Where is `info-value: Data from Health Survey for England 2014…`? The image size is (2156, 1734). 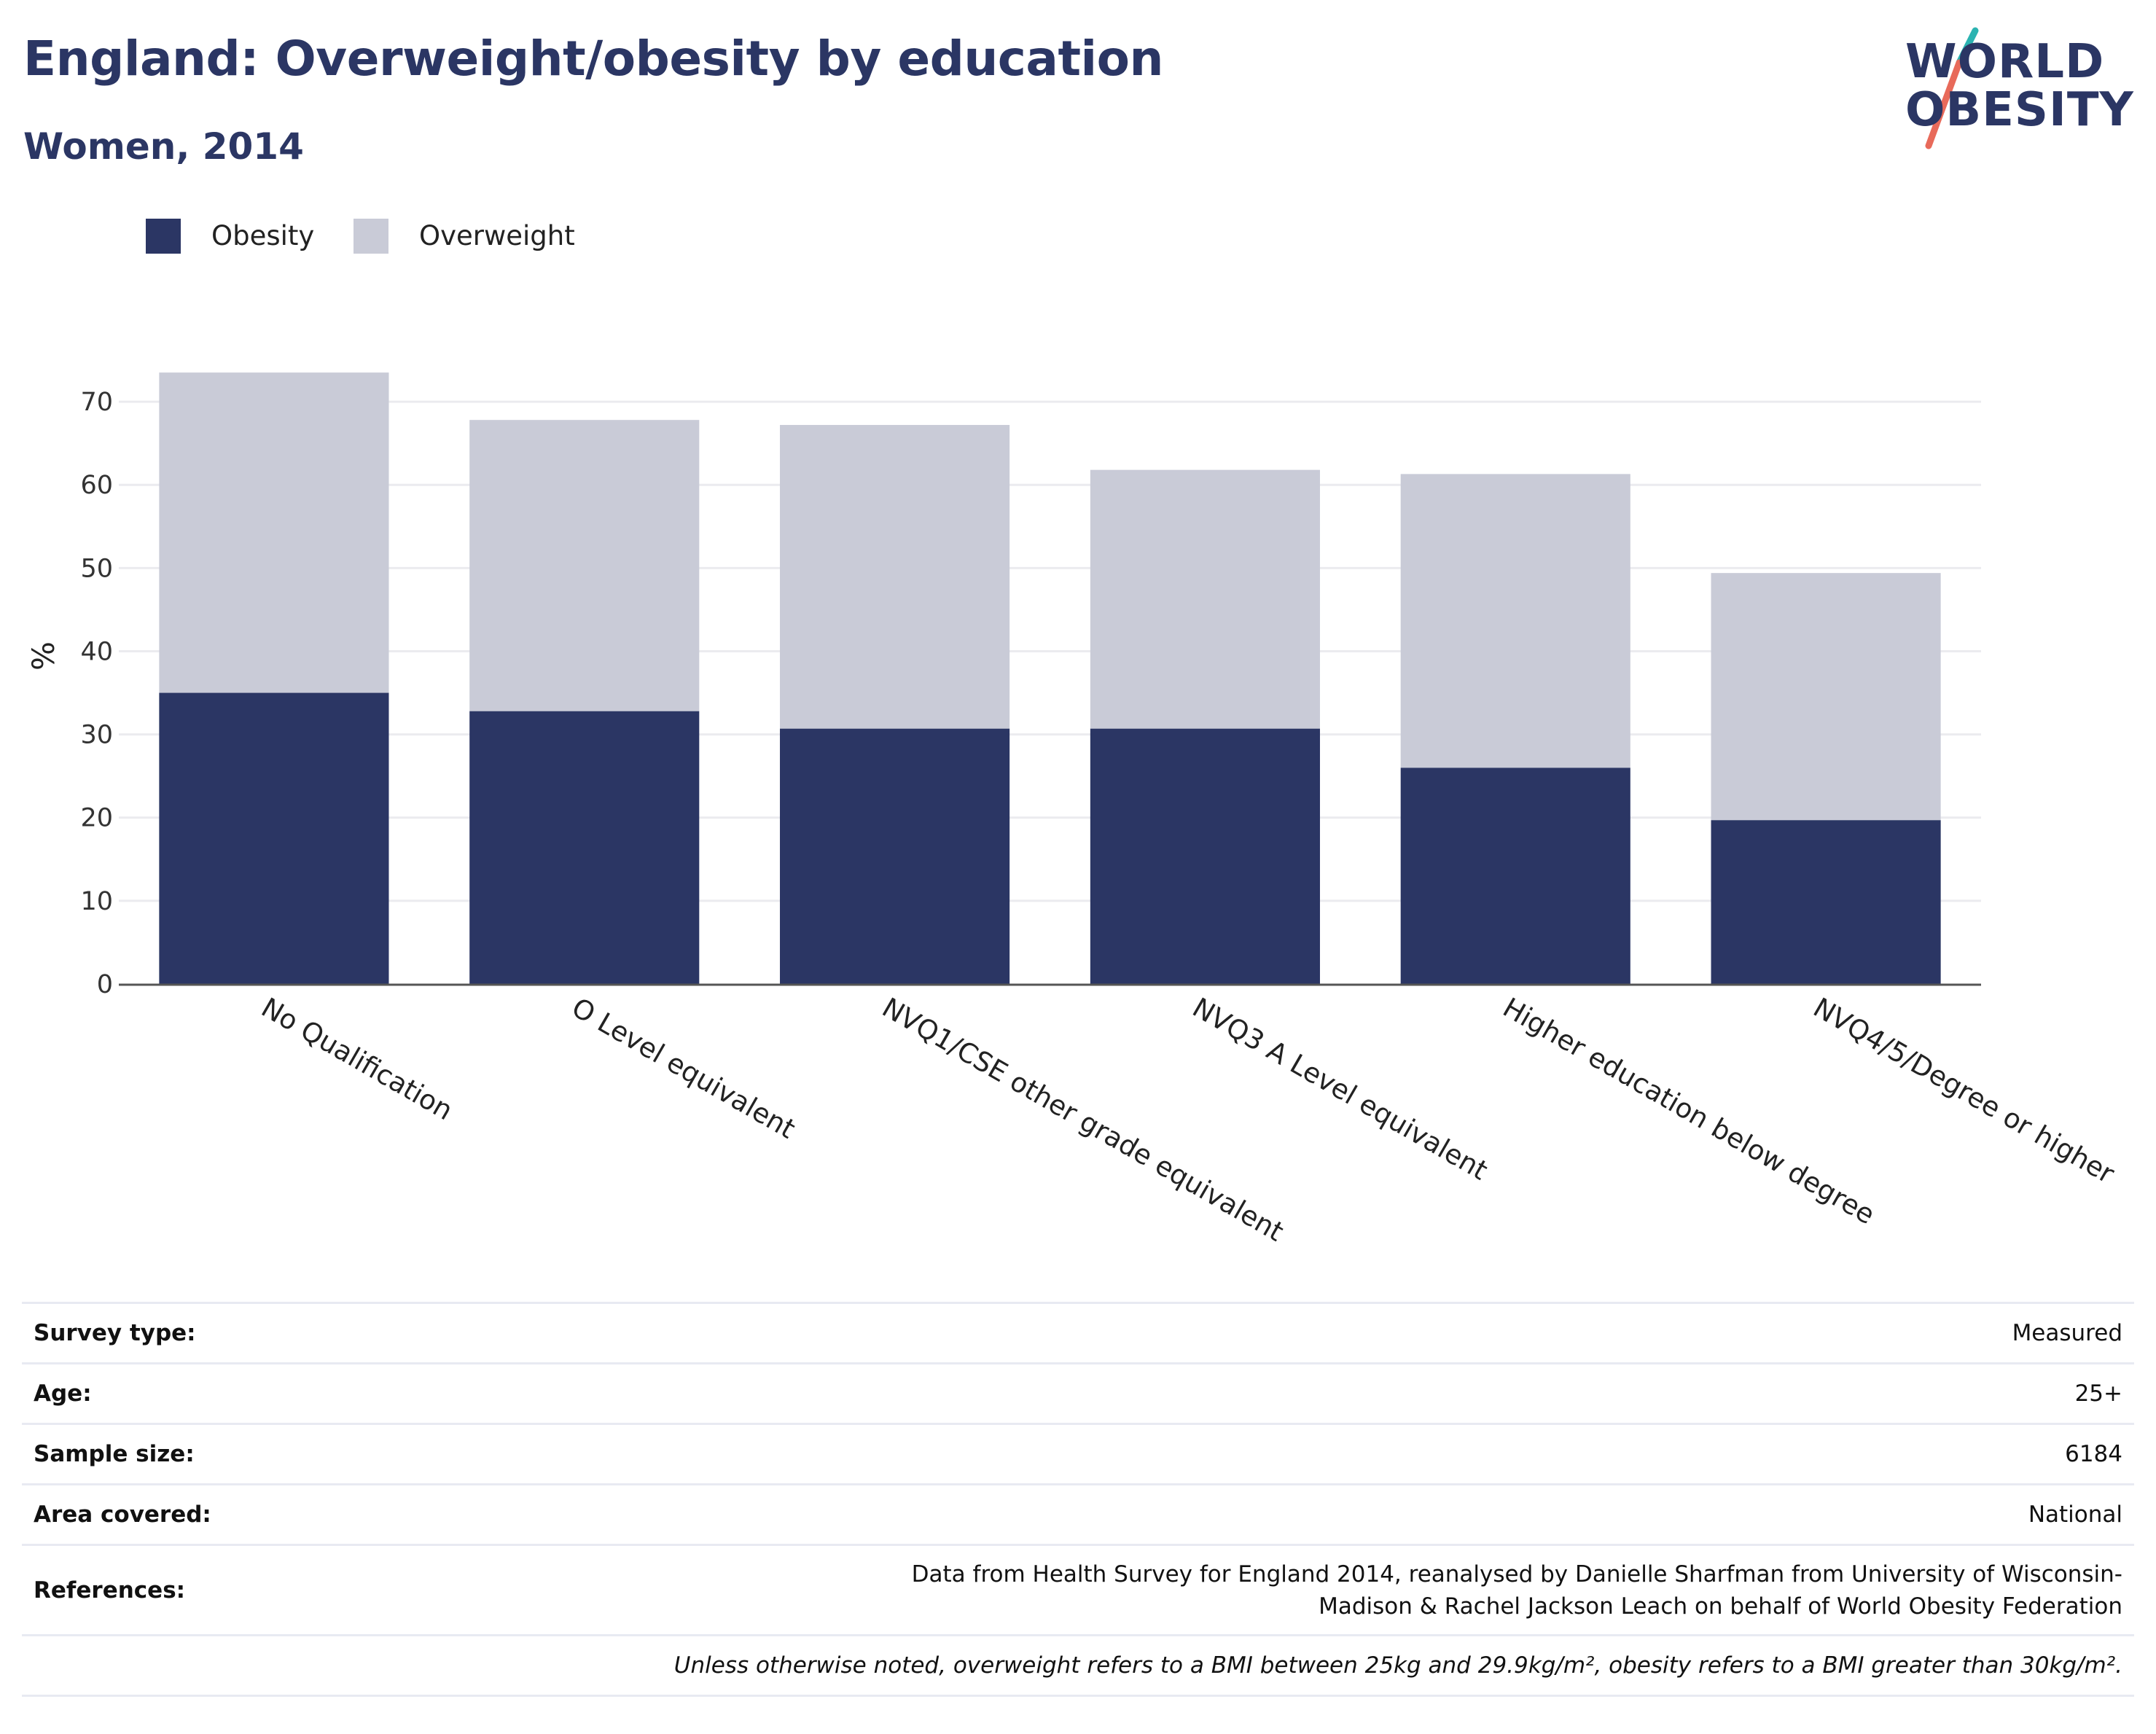 info-value: Data from Health Survey for England 2014… is located at coordinates (1309, 1590).